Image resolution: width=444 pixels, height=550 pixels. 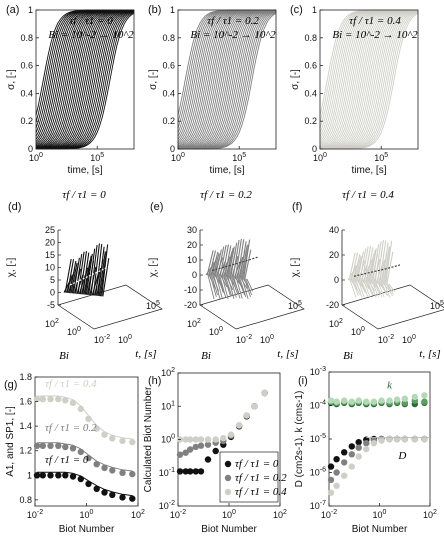 What do you see at coordinates (375, 35) in the screenshot?
I see `bi-range-annotation: Bi = 10^-2 → 10^2` at bounding box center [375, 35].